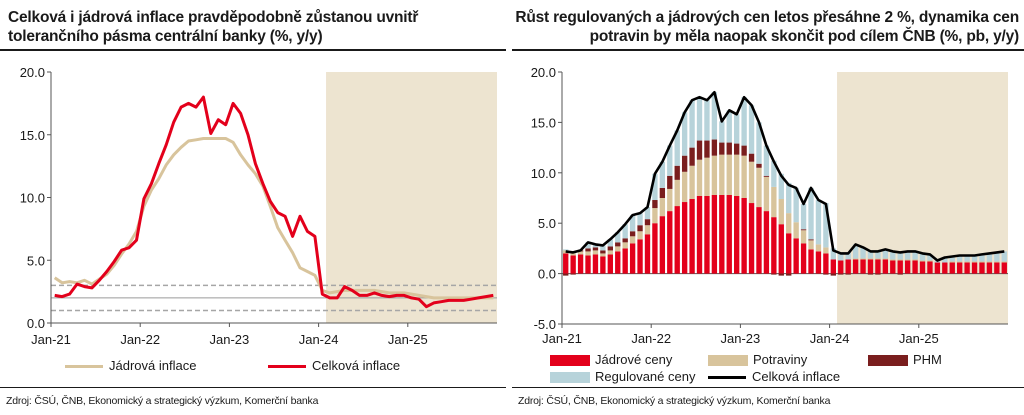  I want to click on y-tick-label: 20.0, so click(543, 72).